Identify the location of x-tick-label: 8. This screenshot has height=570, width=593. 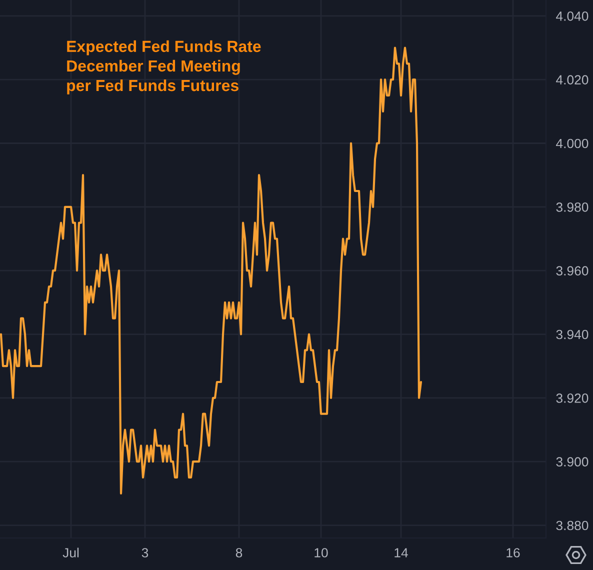
(239, 553).